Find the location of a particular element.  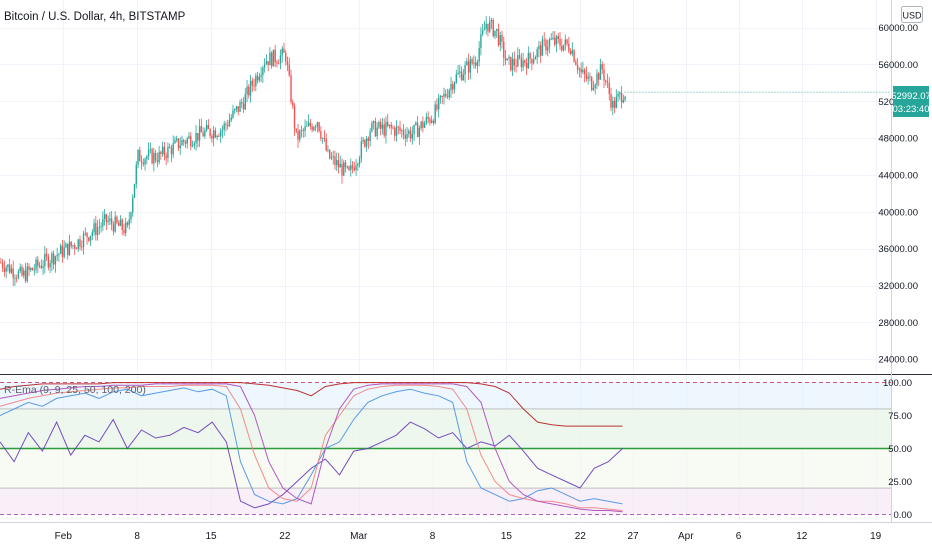

indicator-label: R-Ema (9, 9, 25, 50, 100, 200) is located at coordinates (75, 390).